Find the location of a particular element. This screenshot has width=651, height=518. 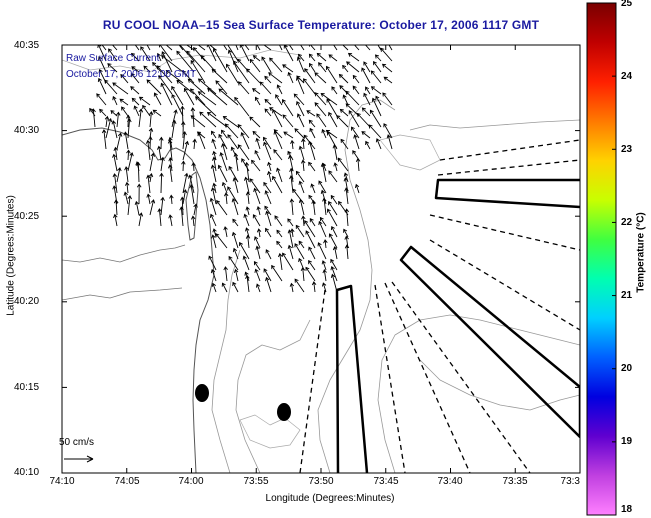

colorbar-tick-label: 22 is located at coordinates (627, 222).